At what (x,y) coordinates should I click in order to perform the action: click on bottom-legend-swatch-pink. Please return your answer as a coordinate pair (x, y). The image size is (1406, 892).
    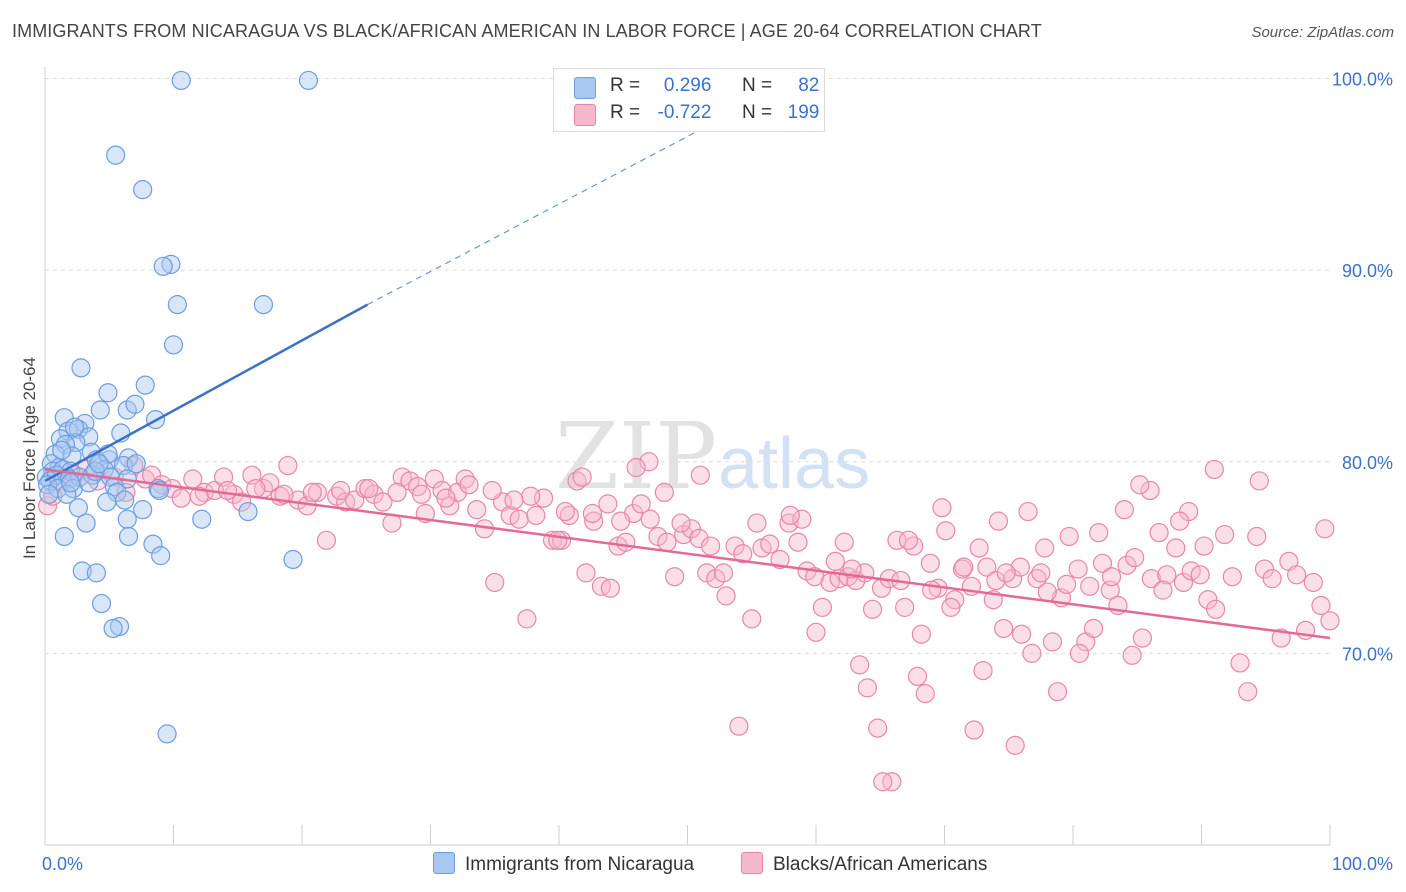
    Looking at the image, I should click on (752, 863).